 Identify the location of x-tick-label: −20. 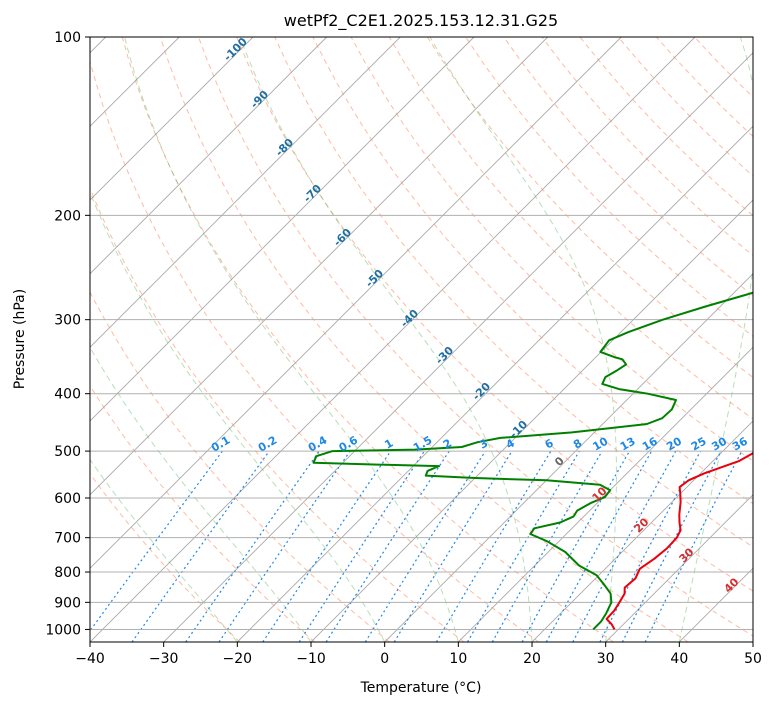
(238, 659).